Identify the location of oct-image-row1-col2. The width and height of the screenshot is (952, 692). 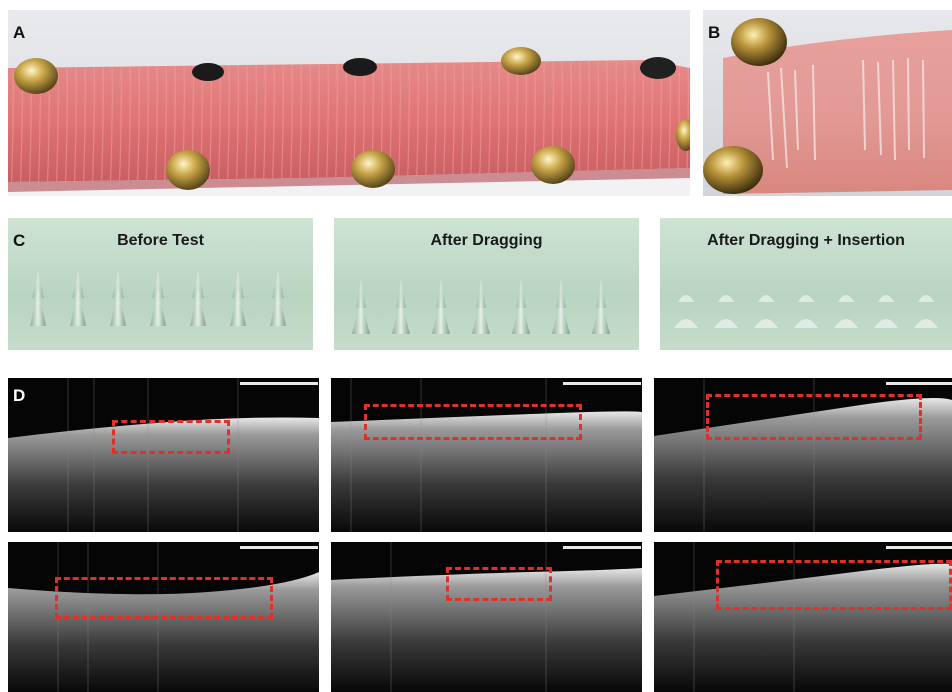
(486, 455).